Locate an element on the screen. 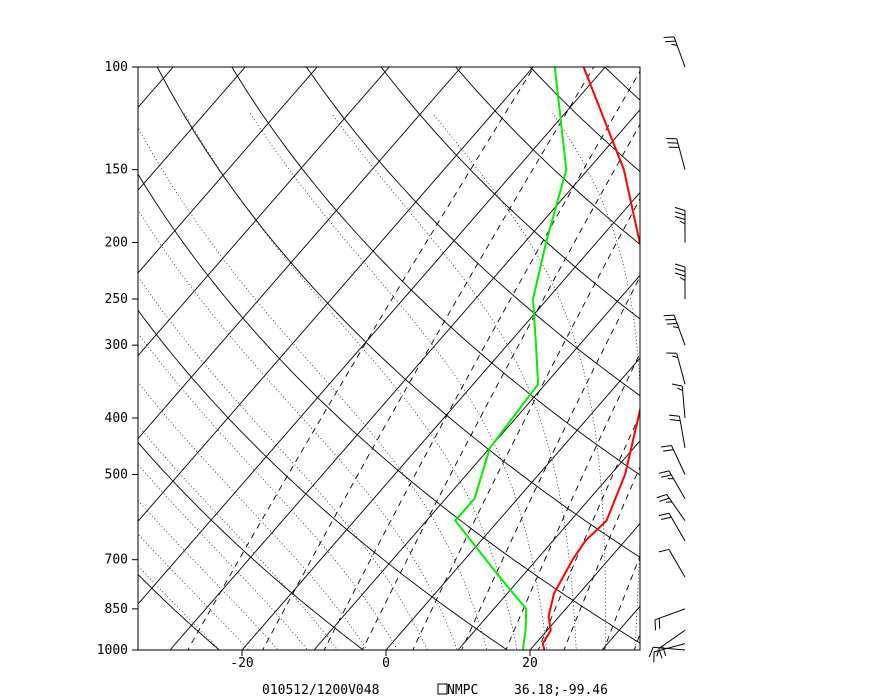 Image resolution: width=896 pixels, height=697 pixels. pressure-tick-label: 400 is located at coordinates (116, 418).